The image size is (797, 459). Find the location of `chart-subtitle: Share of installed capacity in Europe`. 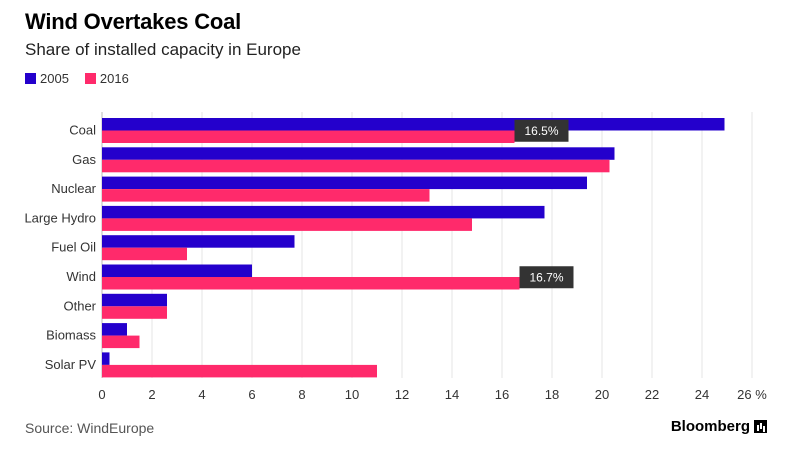

chart-subtitle: Share of installed capacity in Europe is located at coordinates (163, 49).